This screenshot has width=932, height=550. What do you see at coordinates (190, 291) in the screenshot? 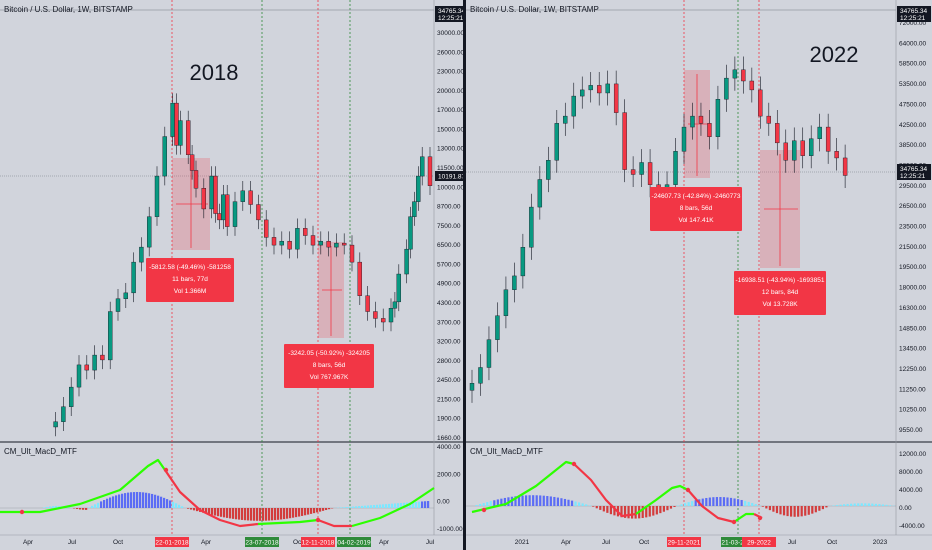
I see `measure-label-line3: Vol 1.366M` at bounding box center [190, 291].